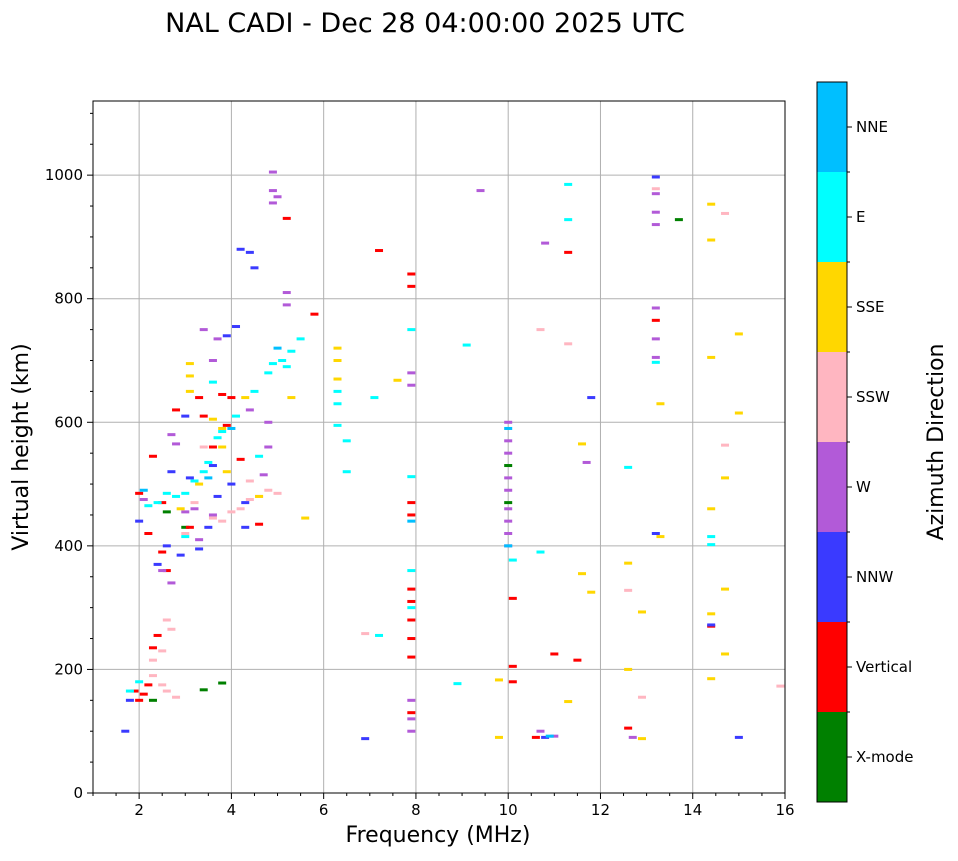 The width and height of the screenshot is (958, 861). Describe the element at coordinates (425, 23) in the screenshot. I see `chart-title: NAL CADI - Dec 28 04:00:00 2025 UTC` at that location.